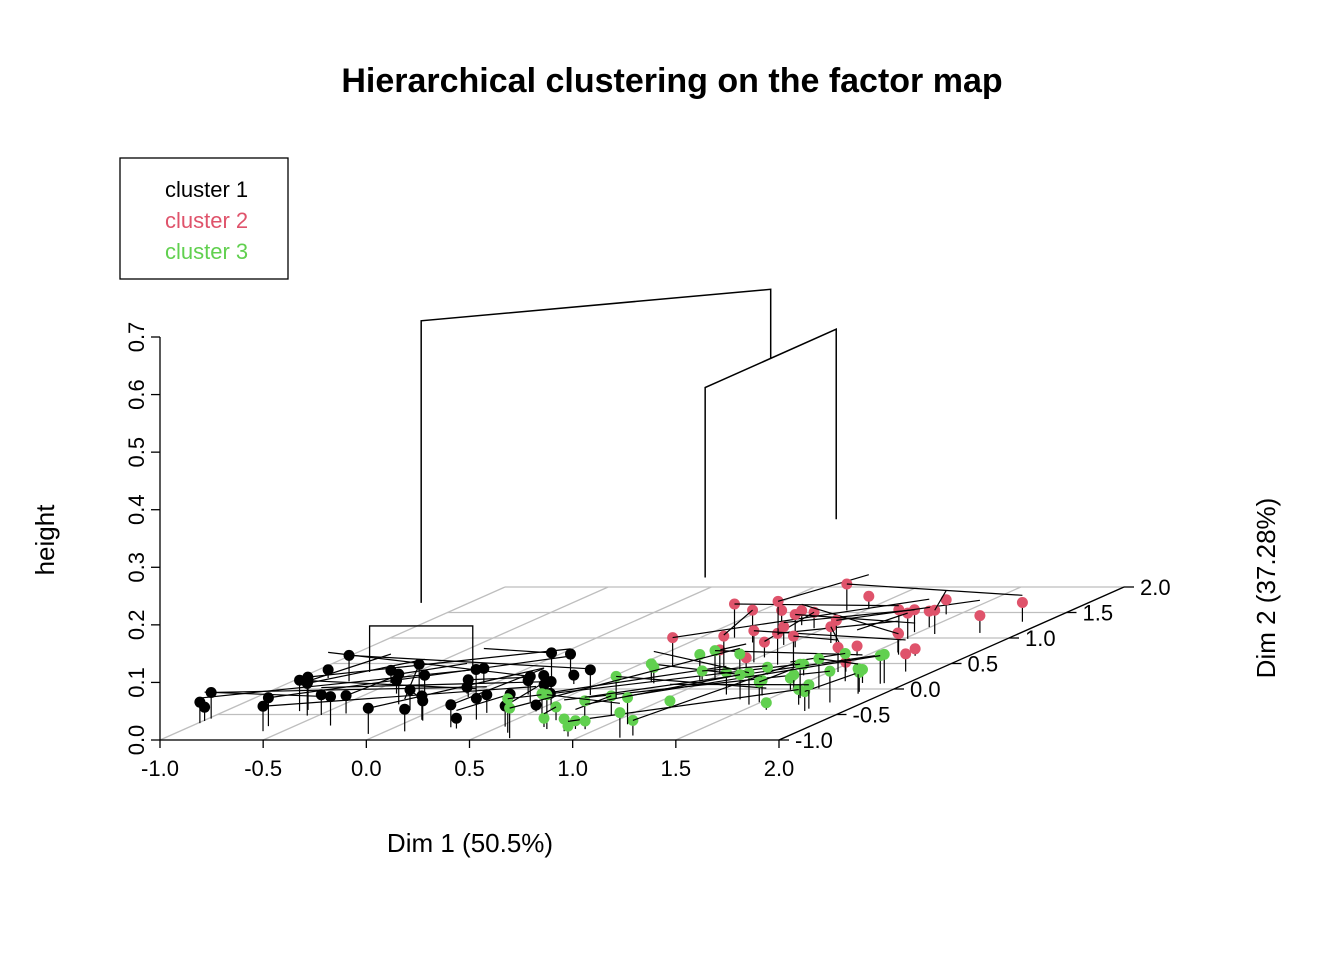 The image size is (1344, 960). What do you see at coordinates (206, 189) in the screenshot?
I see `legend-entry: cluster 1` at bounding box center [206, 189].